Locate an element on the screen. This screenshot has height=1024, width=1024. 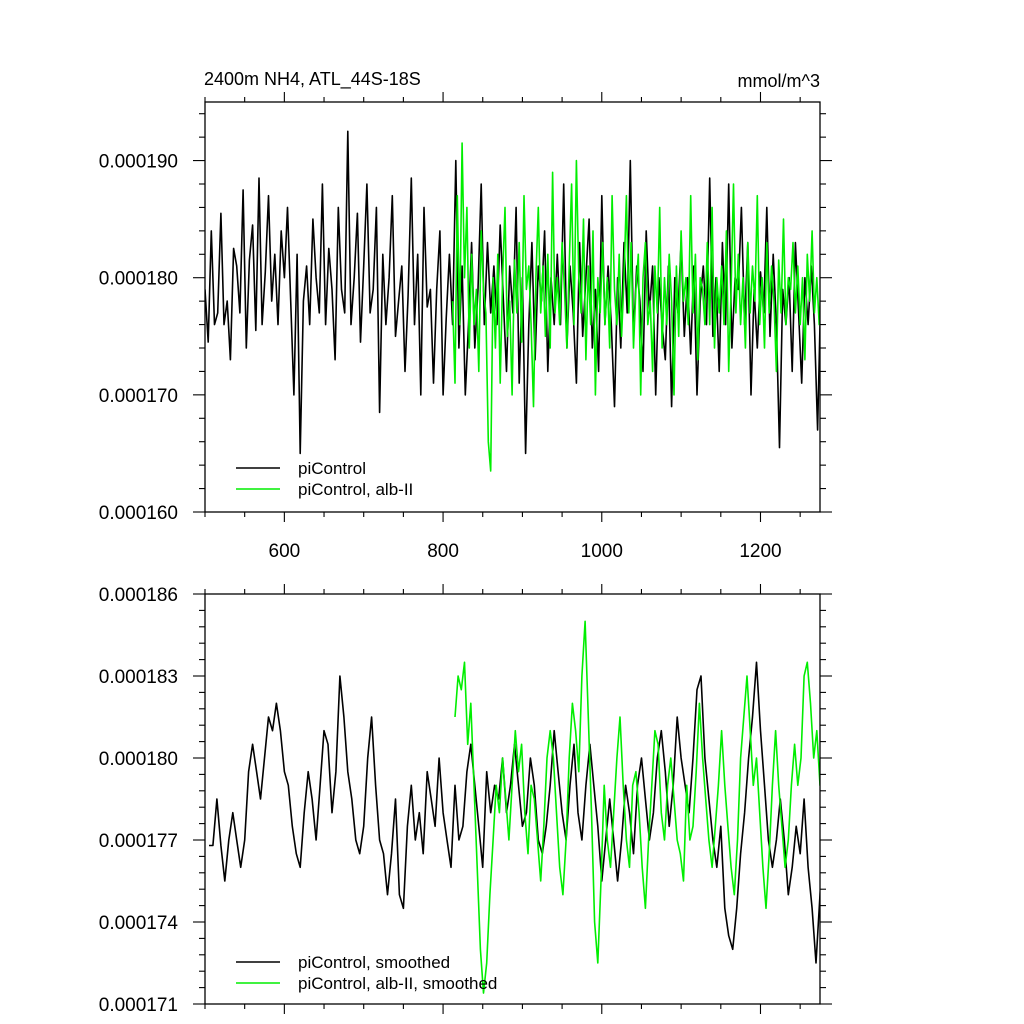
y-tick-label: 0.000190 is located at coordinates (138, 162).